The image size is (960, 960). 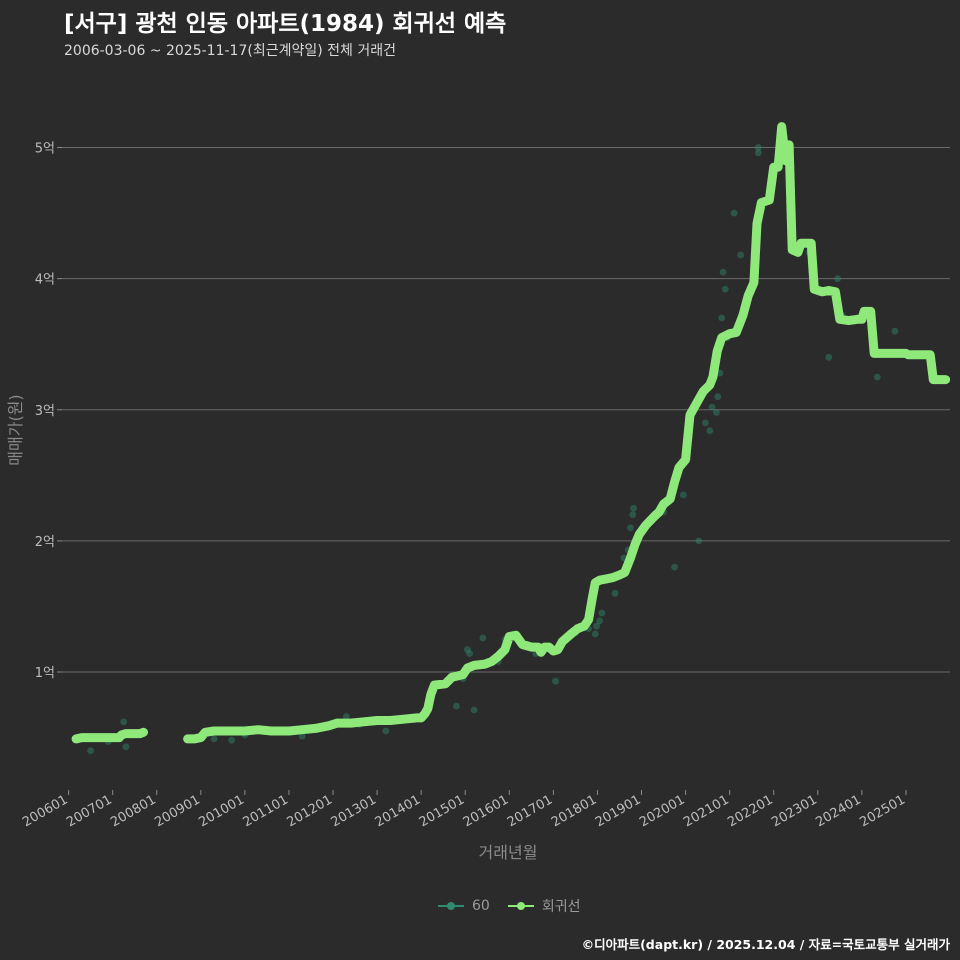 I want to click on x-axis-label: 거래년월, so click(x=508, y=852).